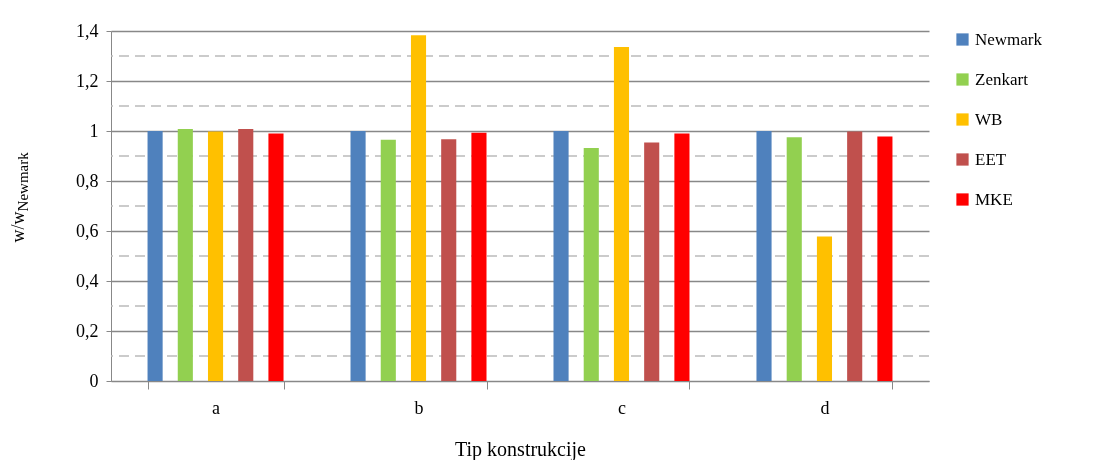 The image size is (1093, 460). What do you see at coordinates (825, 407) in the screenshot?
I see `x-tick-label: d` at bounding box center [825, 407].